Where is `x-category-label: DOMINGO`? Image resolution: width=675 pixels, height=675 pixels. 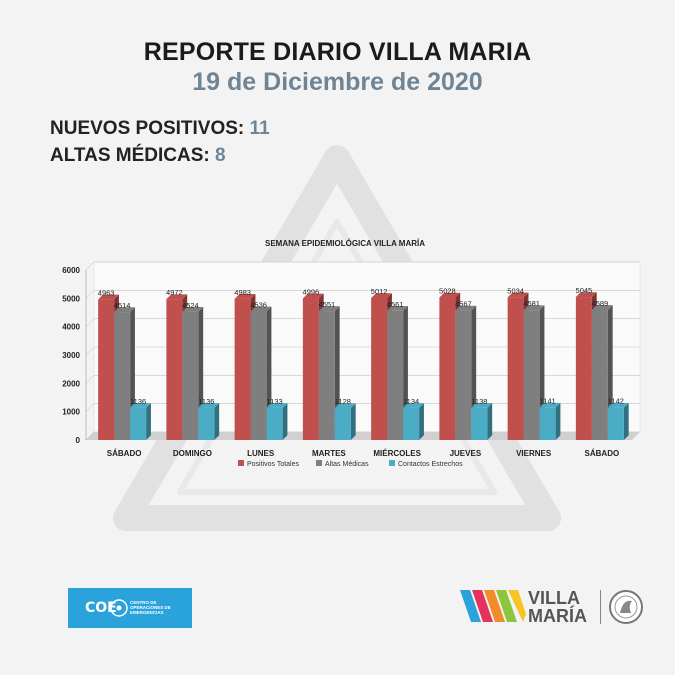 x-category-label: DOMINGO is located at coordinates (192, 453).